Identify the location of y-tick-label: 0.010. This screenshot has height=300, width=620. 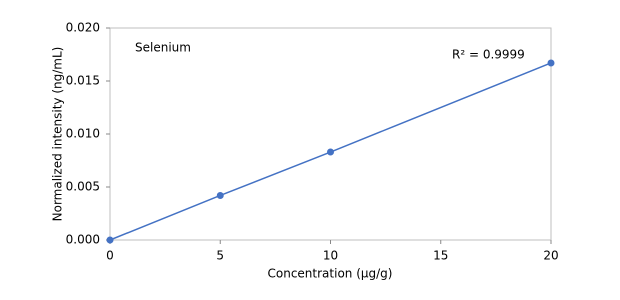
(83, 134).